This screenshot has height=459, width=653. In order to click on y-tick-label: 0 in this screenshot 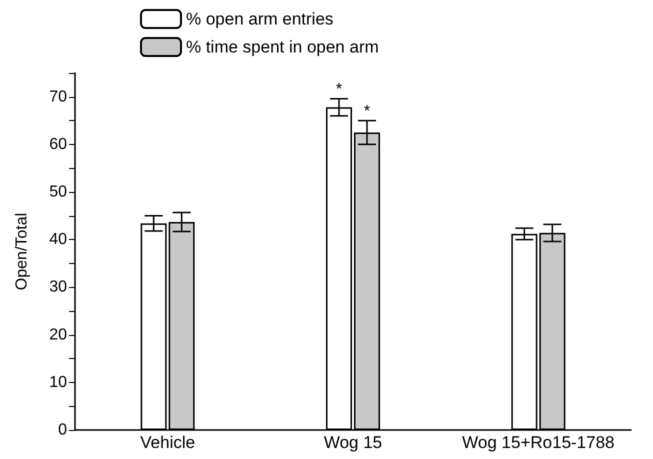, I will do `click(63, 430)`.